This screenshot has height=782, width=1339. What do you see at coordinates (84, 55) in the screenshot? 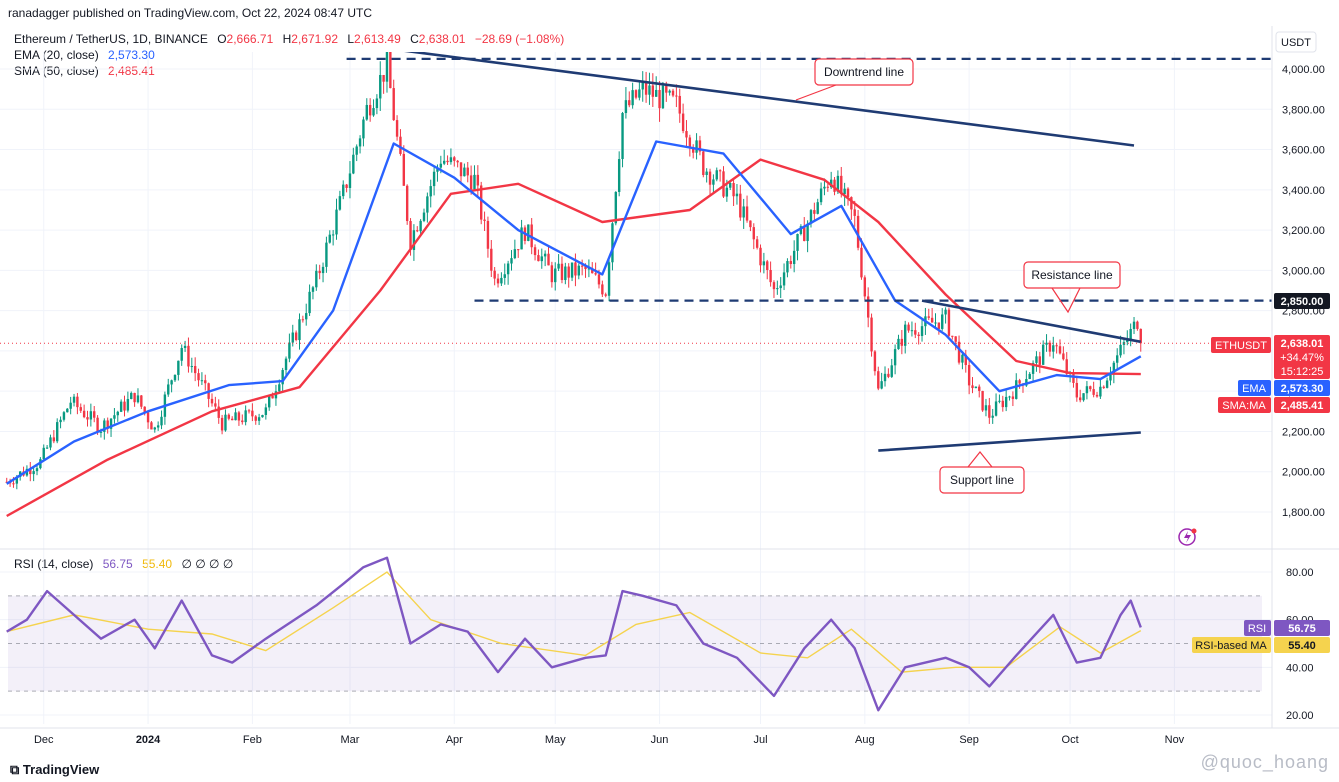
I see `legend-ema: EMA (20, close) 2,573.30` at bounding box center [84, 55].